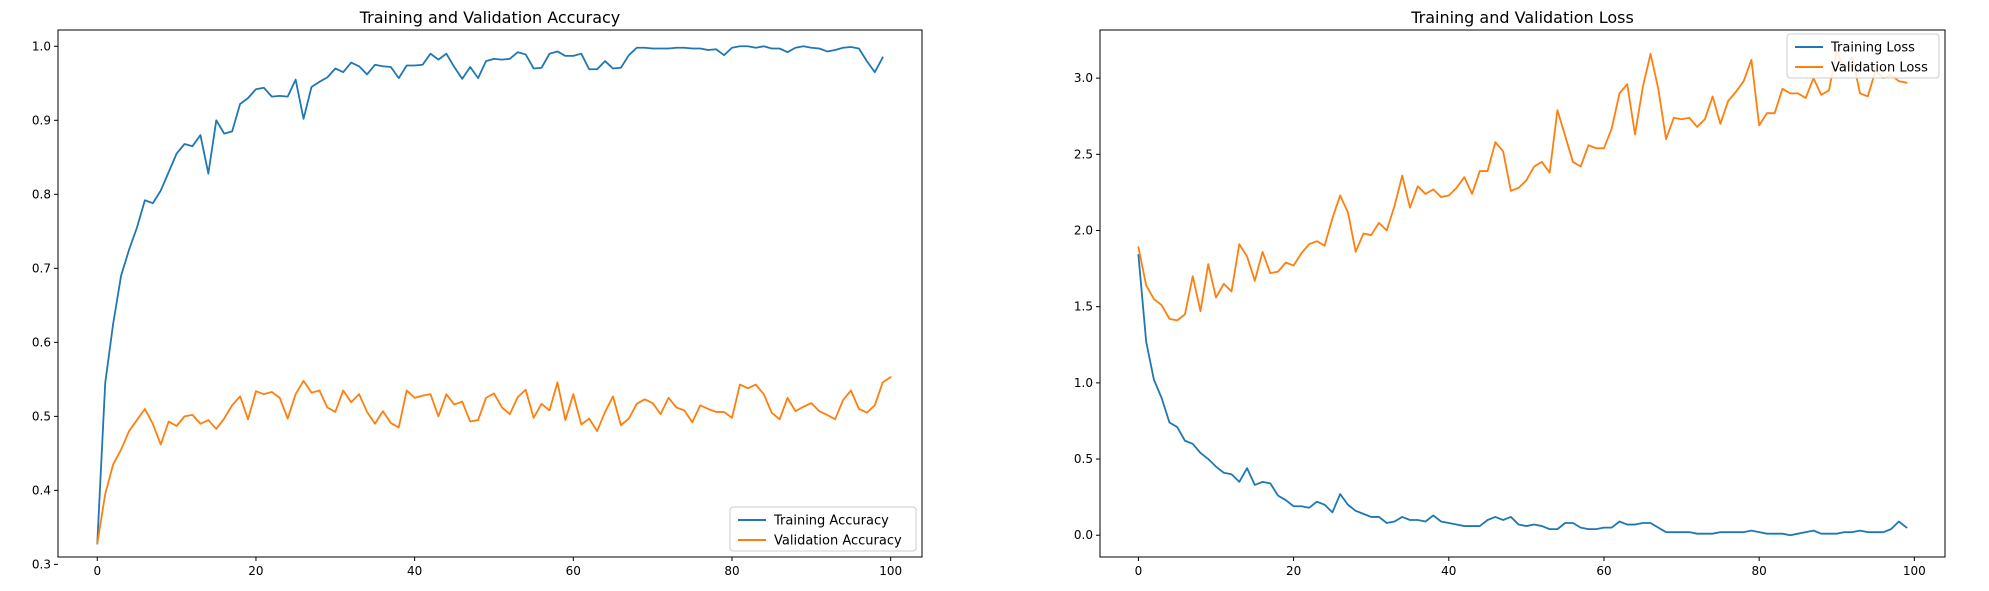  Describe the element at coordinates (41, 564) in the screenshot. I see `y-tick-label: 0.3` at that location.